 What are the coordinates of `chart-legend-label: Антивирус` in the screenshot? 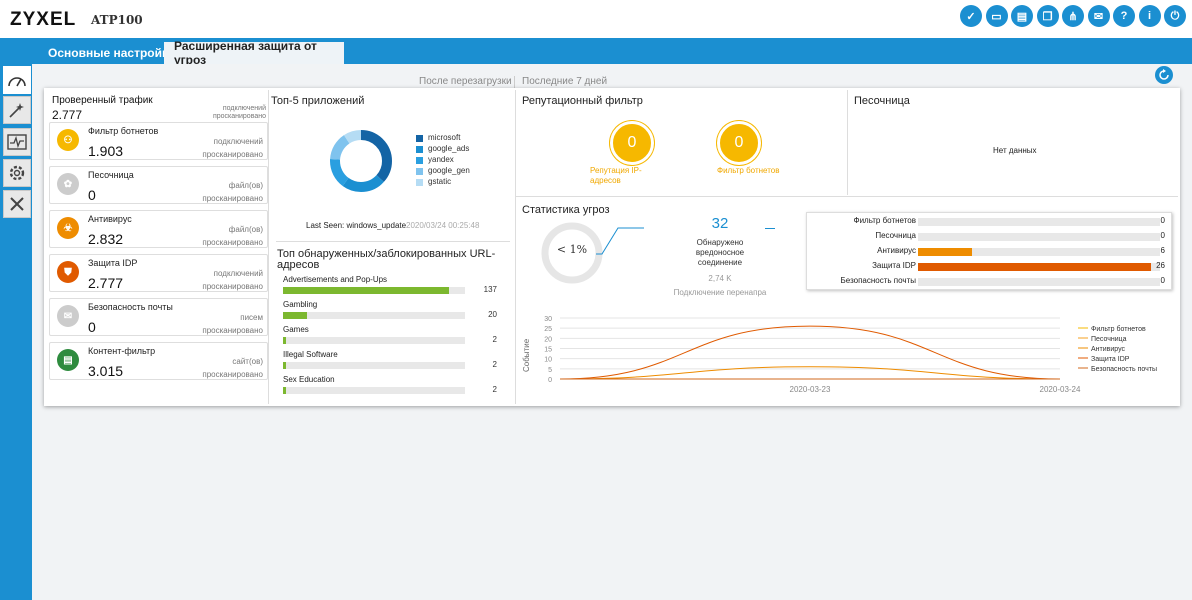 It's located at (1108, 349).